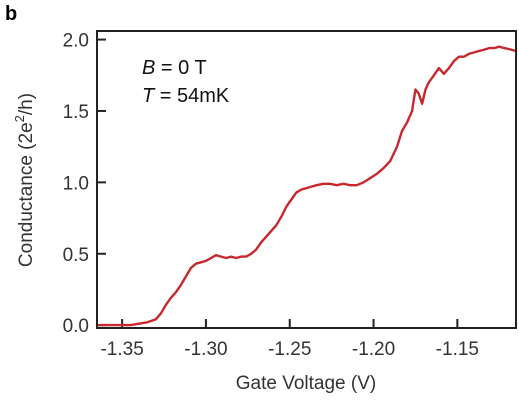  What do you see at coordinates (457, 349) in the screenshot?
I see `x-tick-label: -1.15` at bounding box center [457, 349].